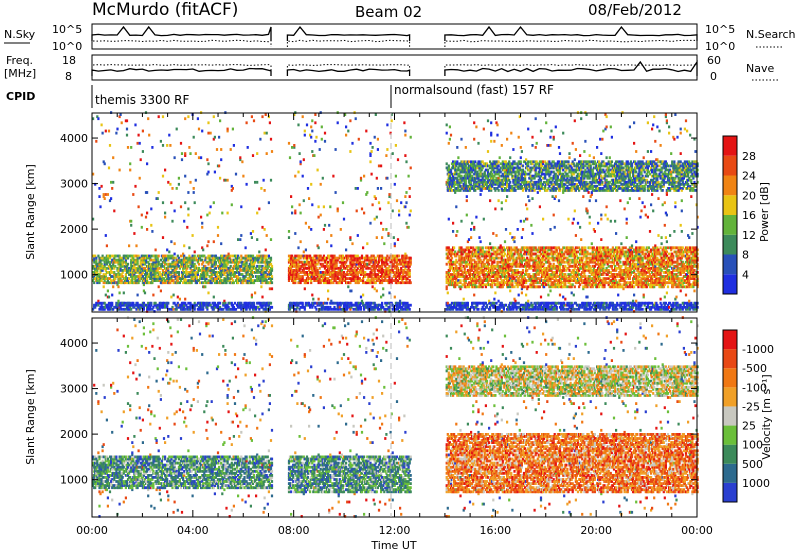 This screenshot has height=554, width=800. Describe the element at coordinates (391, 68) in the screenshot. I see `freq-panel: Freq. [MHz] 18 8 60 0 Nave` at that location.